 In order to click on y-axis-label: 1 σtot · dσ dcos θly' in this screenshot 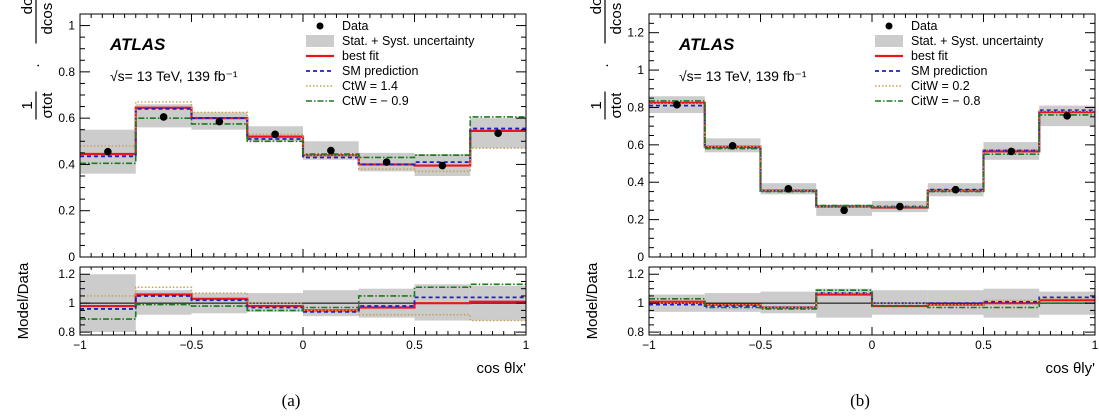, I will do `click(606, 60)`.